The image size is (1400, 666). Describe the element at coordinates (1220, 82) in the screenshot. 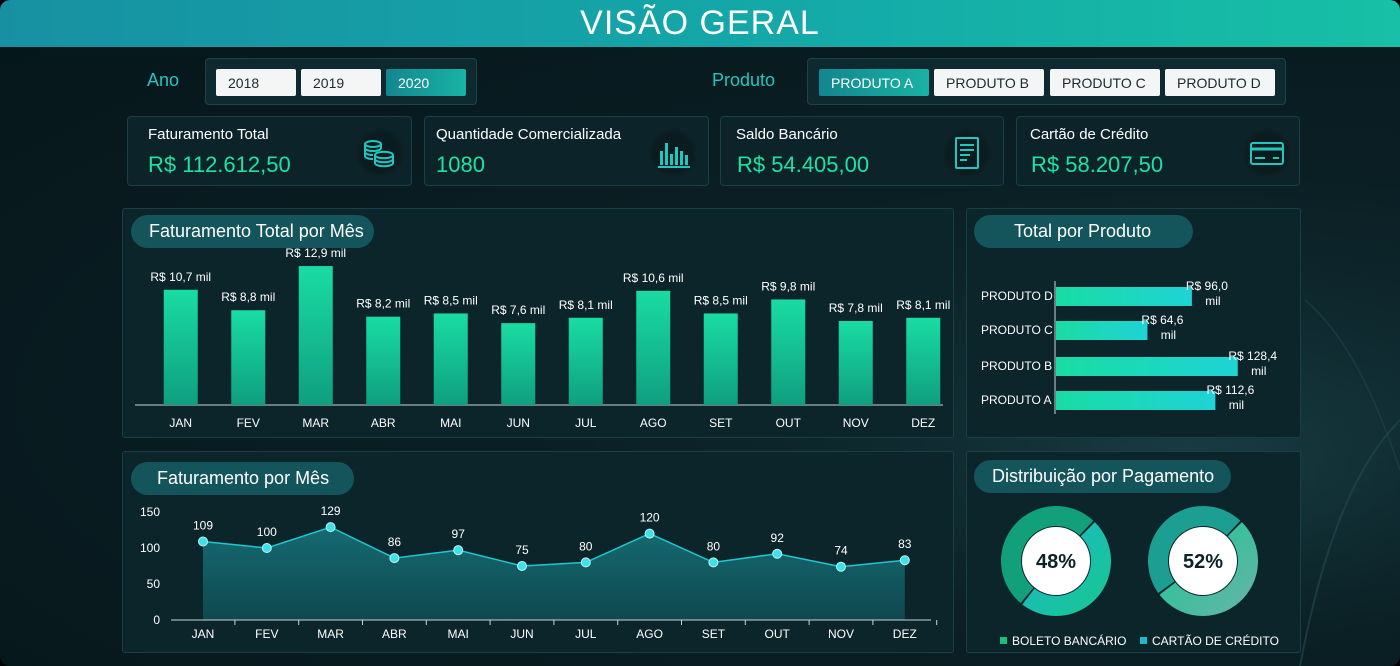

I see `product-d-button: PRODUTO D` at that location.